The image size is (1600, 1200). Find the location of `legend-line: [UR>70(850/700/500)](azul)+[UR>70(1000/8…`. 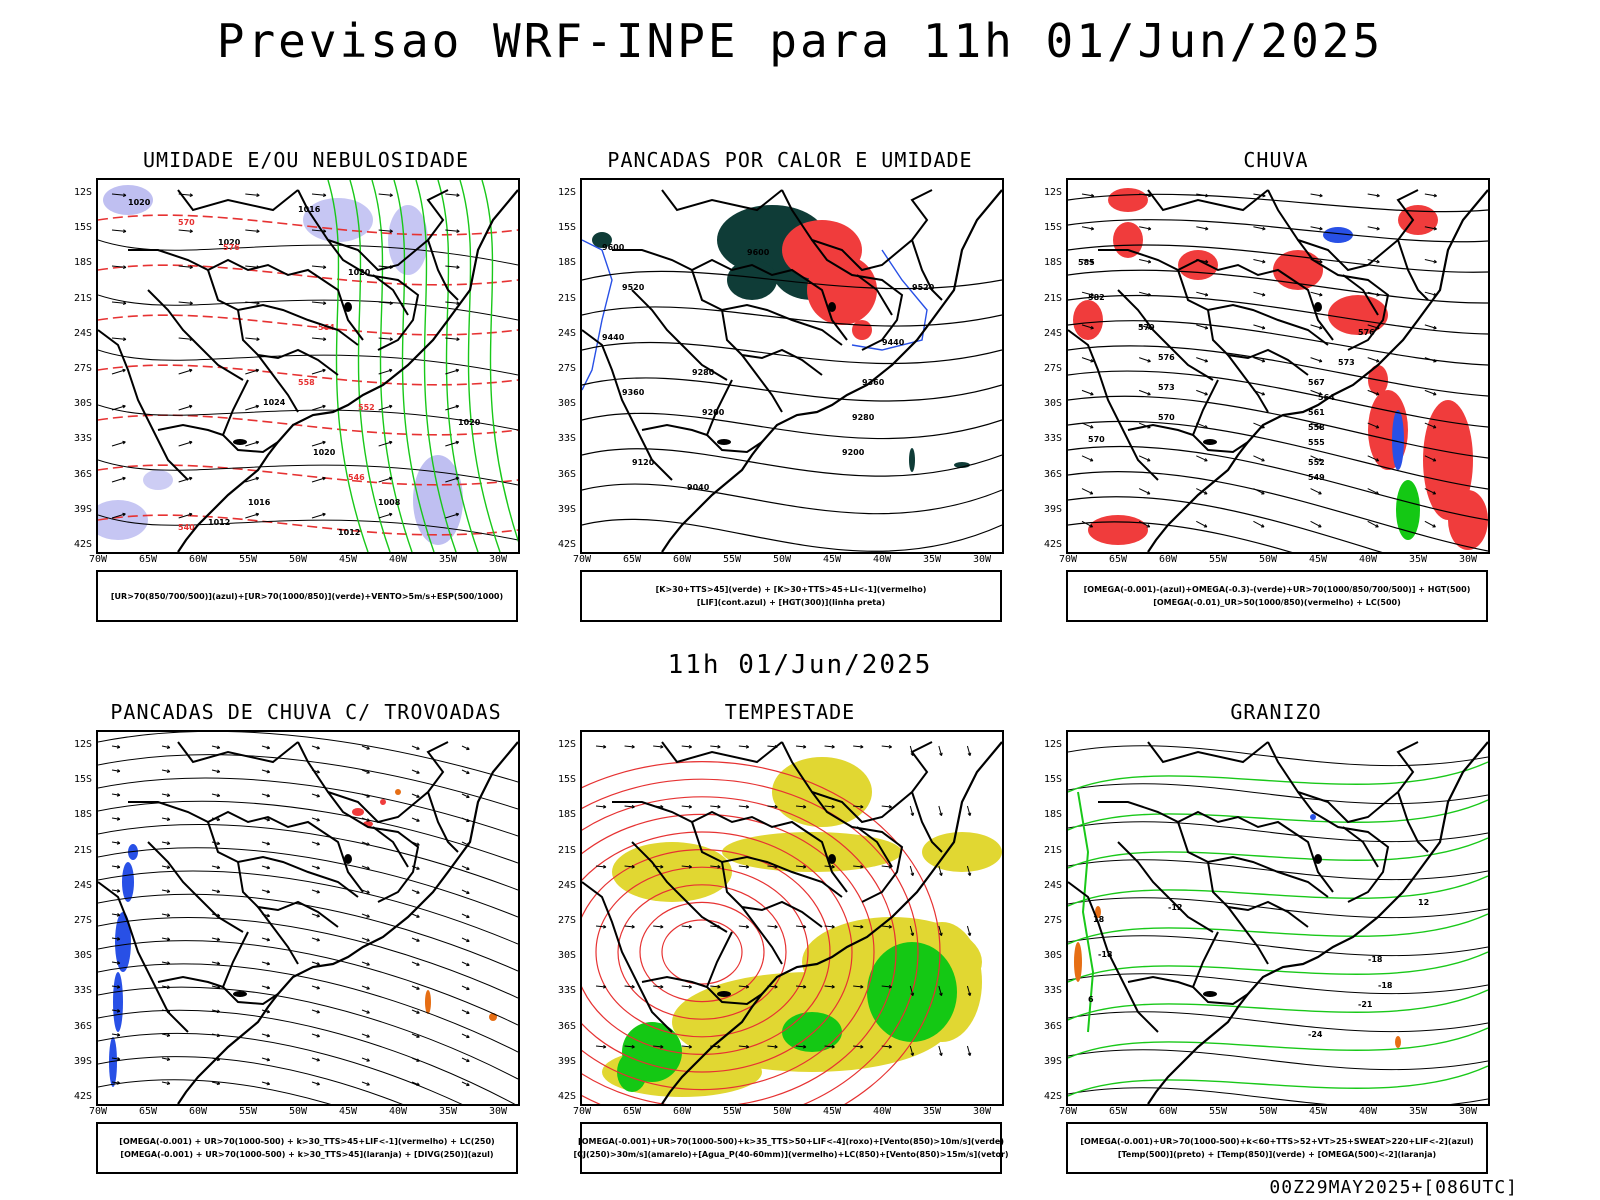

legend-line: [UR>70(850/700/500)](azul)+[UR>70(1000/8… is located at coordinates (307, 596).